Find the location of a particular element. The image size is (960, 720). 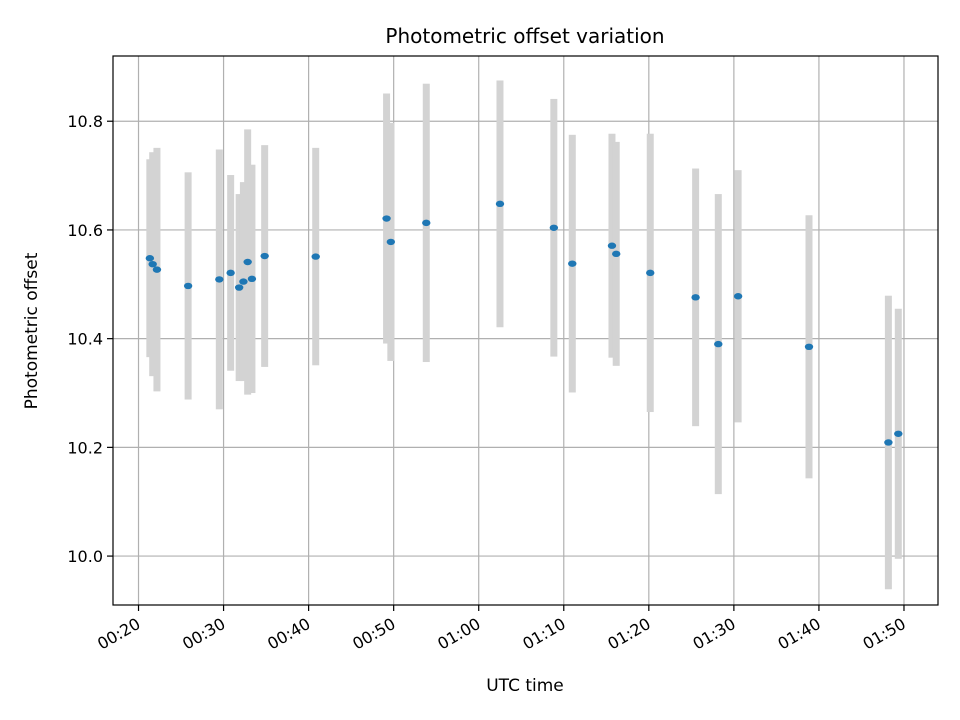

y-tick-label: 10.8 is located at coordinates (85, 121).